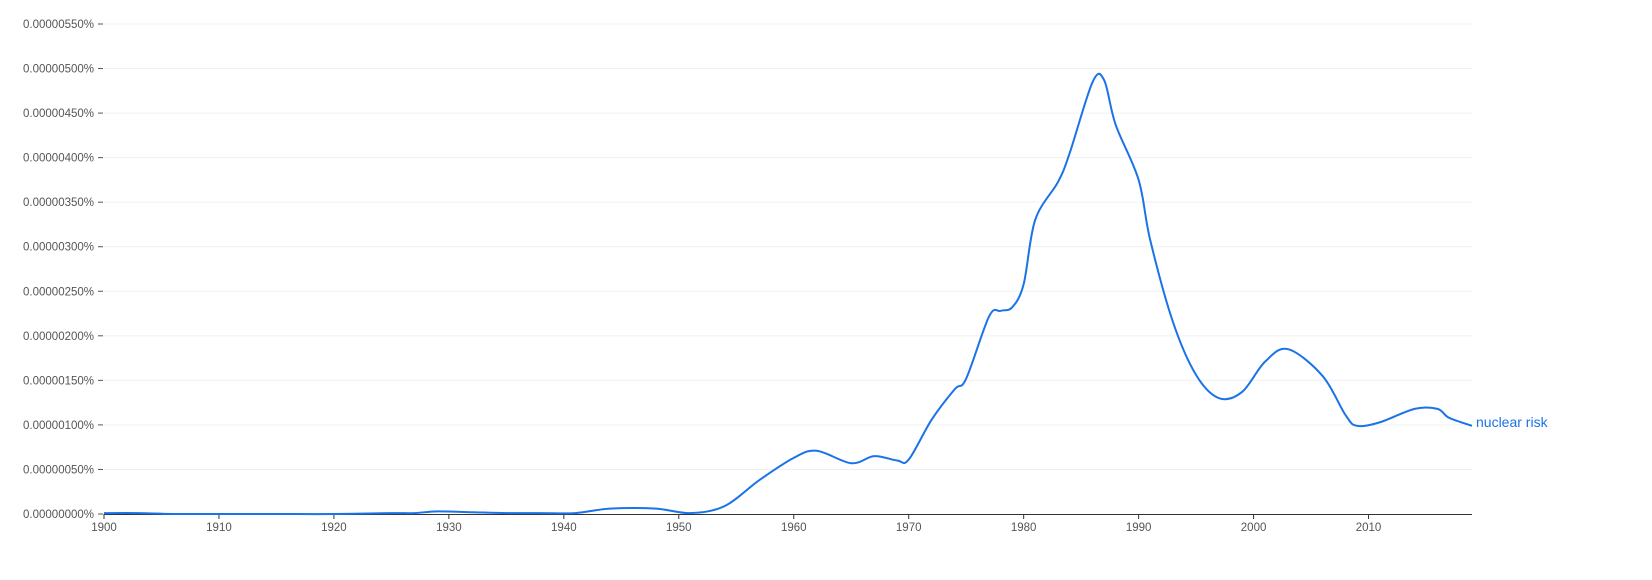  What do you see at coordinates (1024, 528) in the screenshot?
I see `x-tick-label: 1980` at bounding box center [1024, 528].